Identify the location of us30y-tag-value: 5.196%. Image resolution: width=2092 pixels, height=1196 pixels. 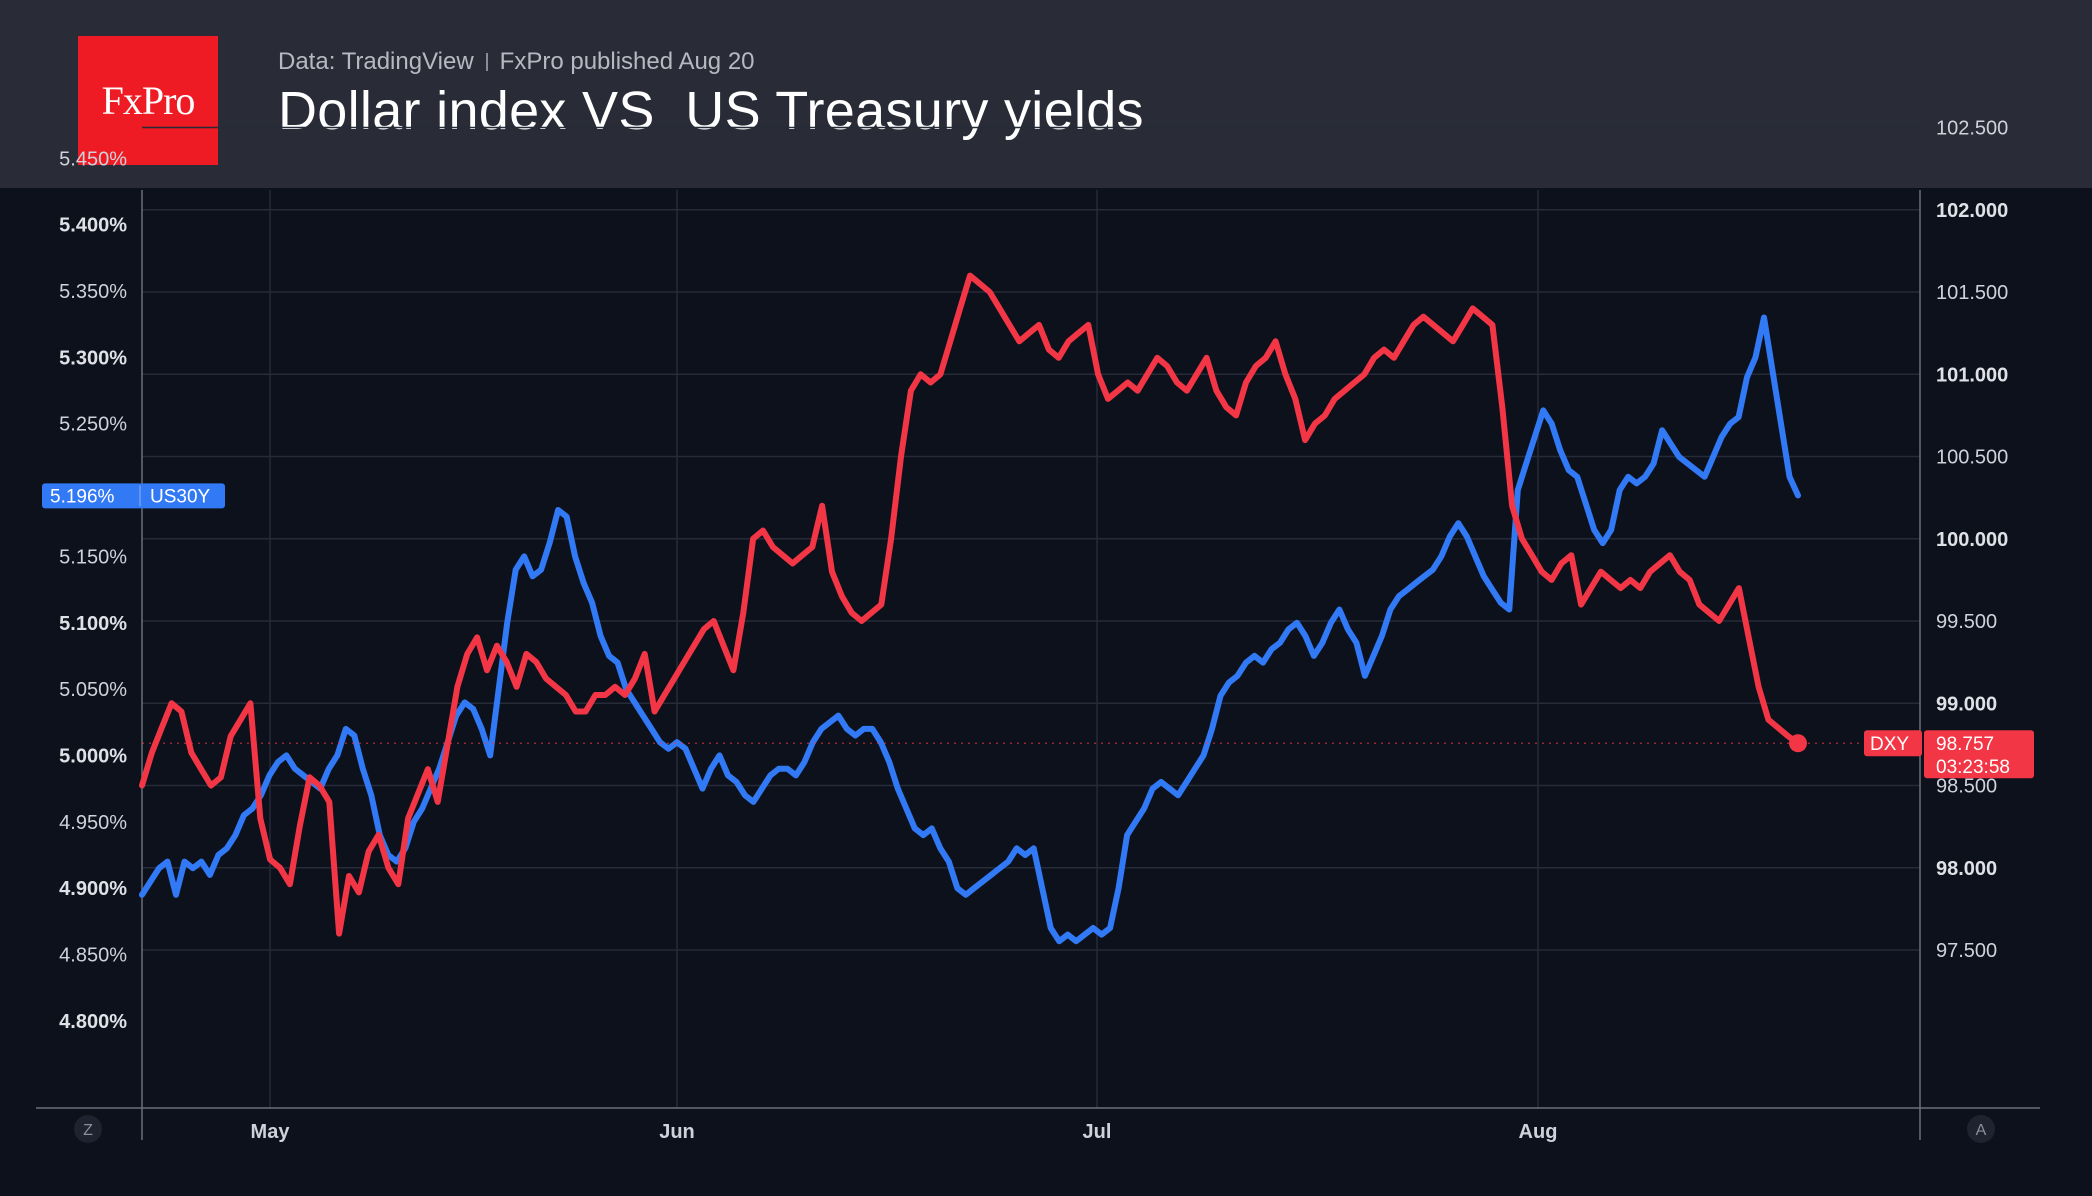
(82, 496).